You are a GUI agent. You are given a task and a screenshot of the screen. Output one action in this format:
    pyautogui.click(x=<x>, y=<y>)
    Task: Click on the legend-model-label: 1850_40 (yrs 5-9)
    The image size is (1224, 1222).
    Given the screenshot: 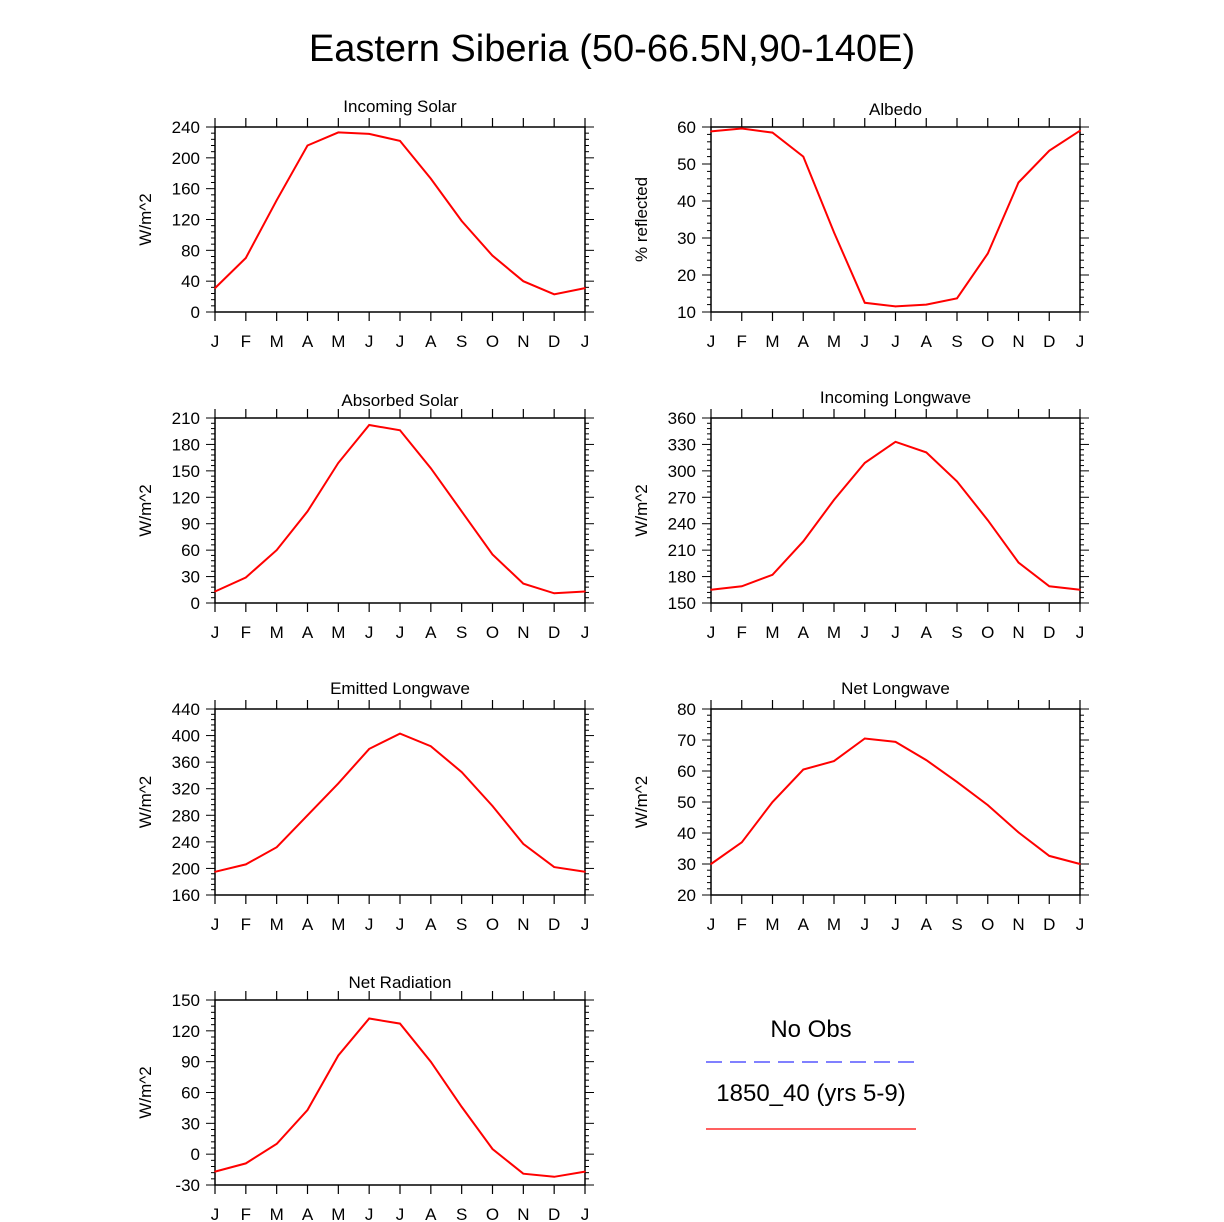 What is the action you would take?
    pyautogui.click(x=811, y=1093)
    